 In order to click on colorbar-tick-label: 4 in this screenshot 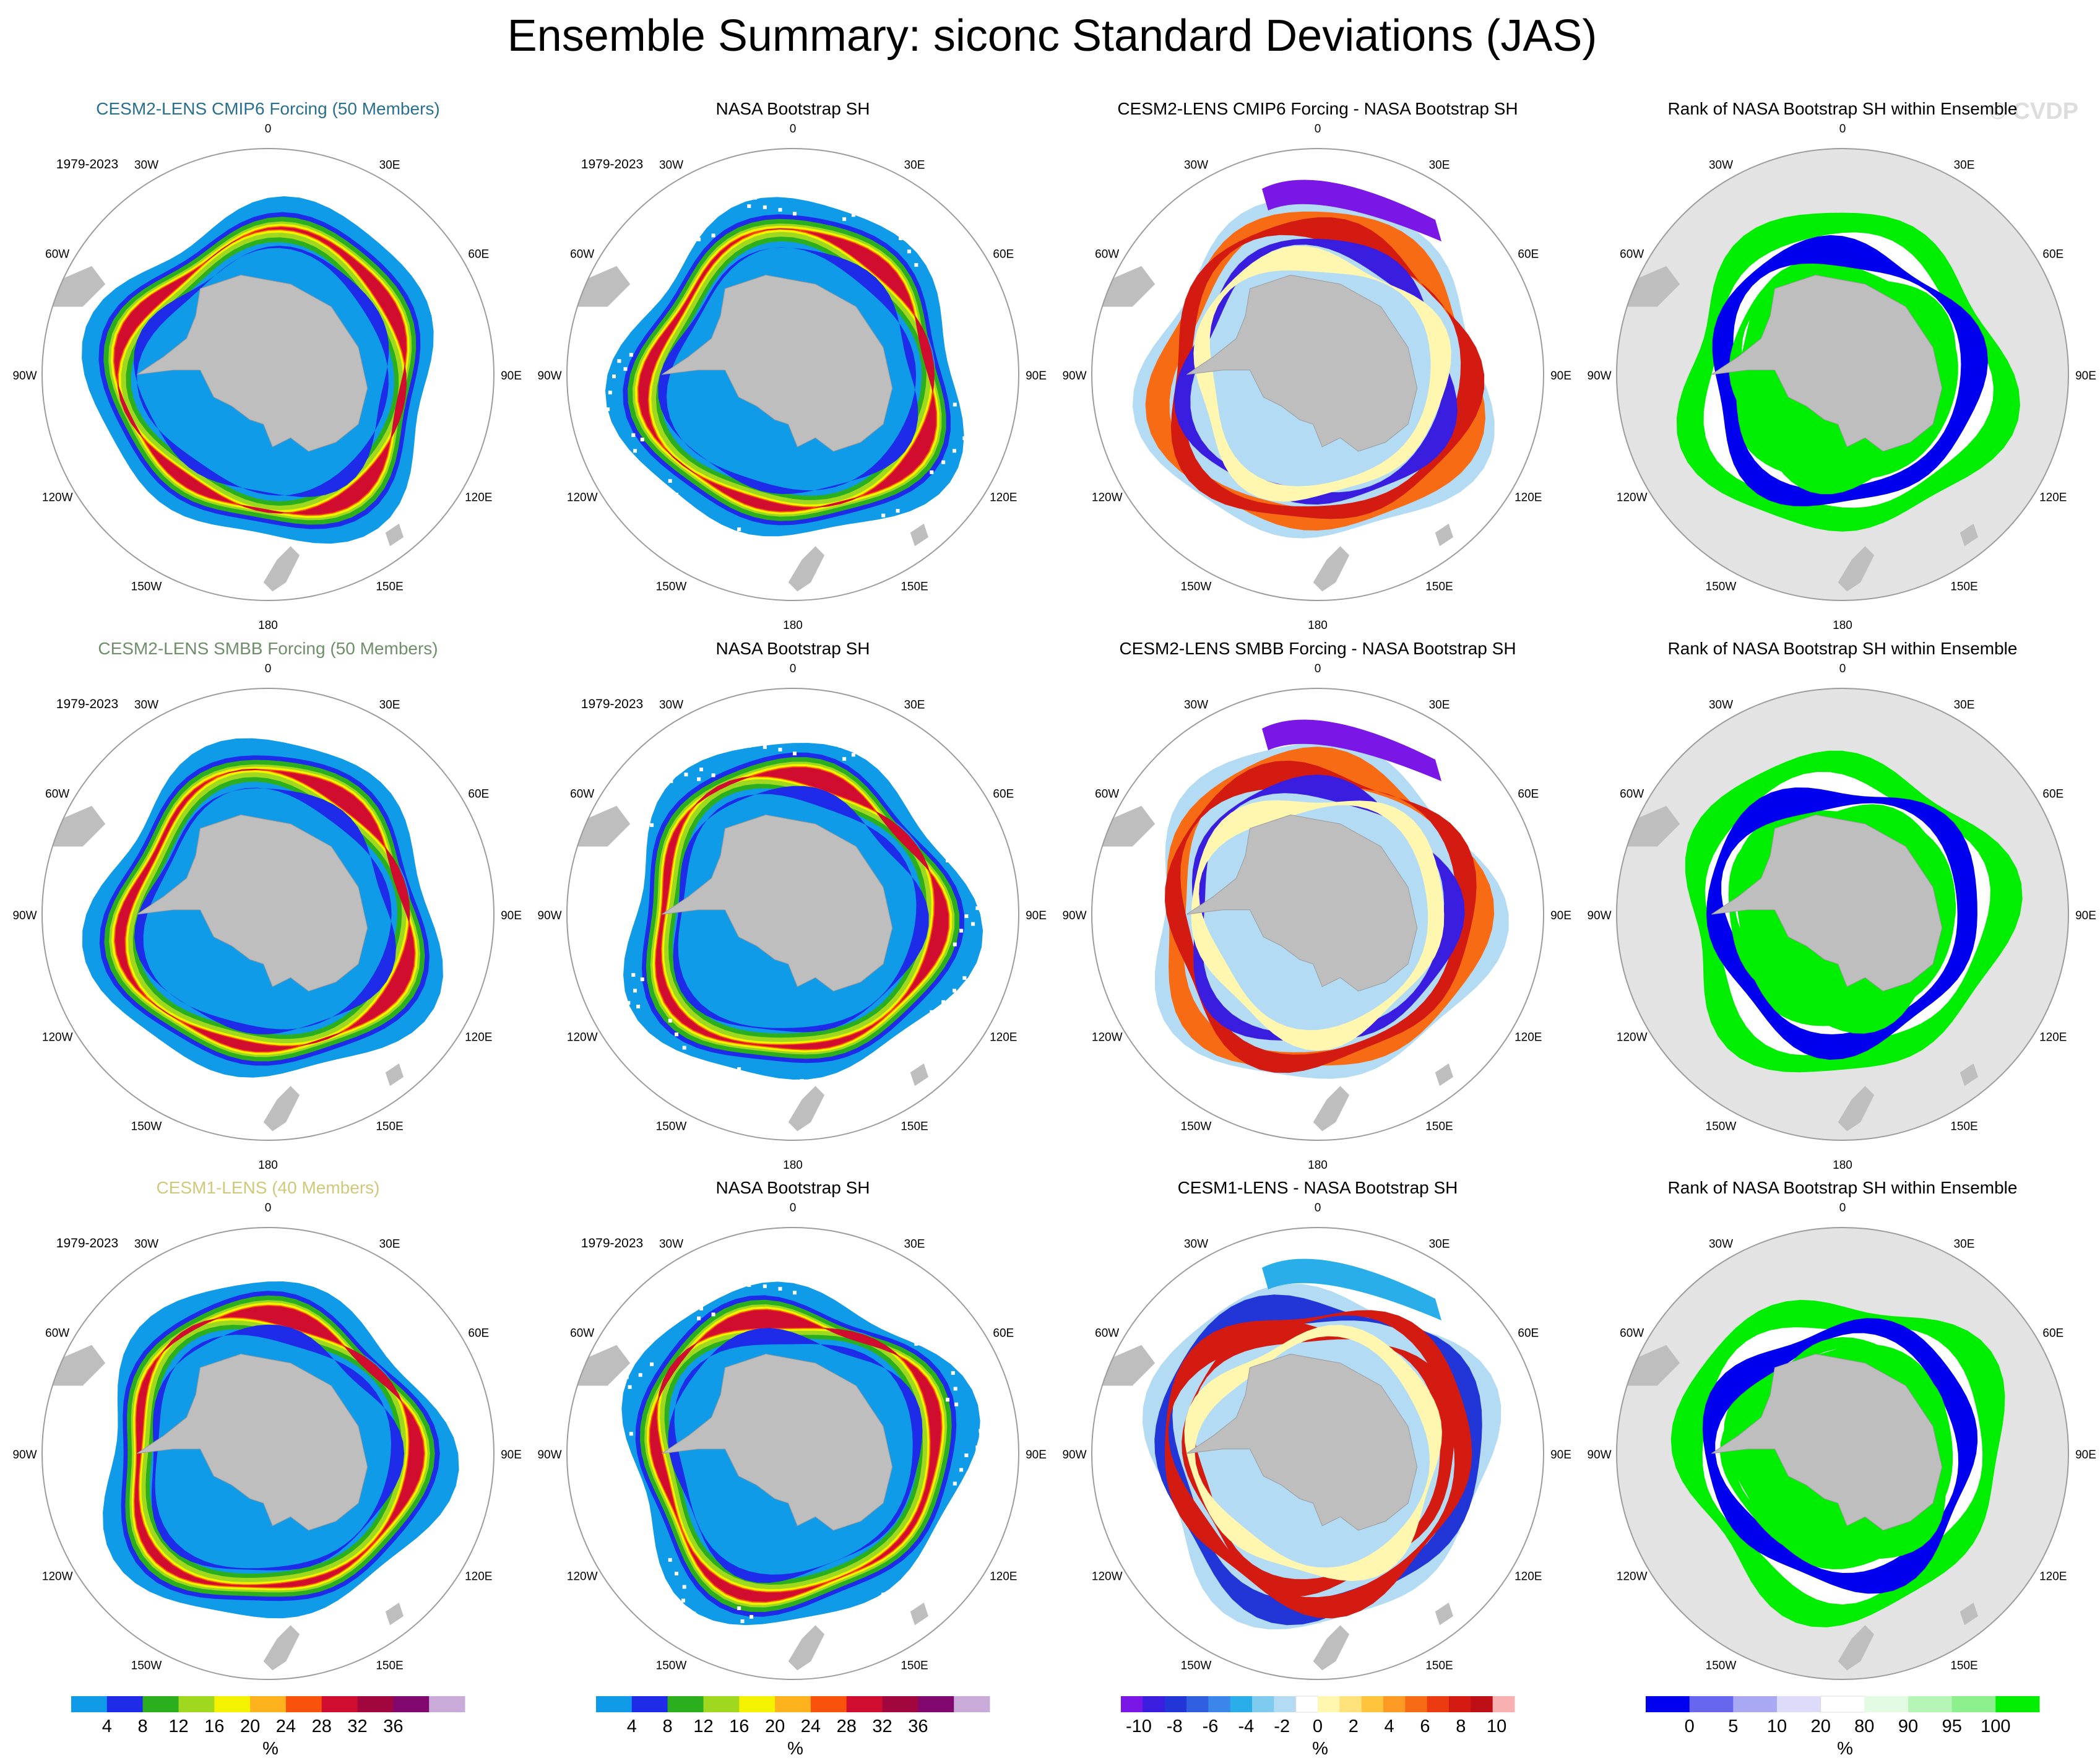, I will do `click(107, 1726)`.